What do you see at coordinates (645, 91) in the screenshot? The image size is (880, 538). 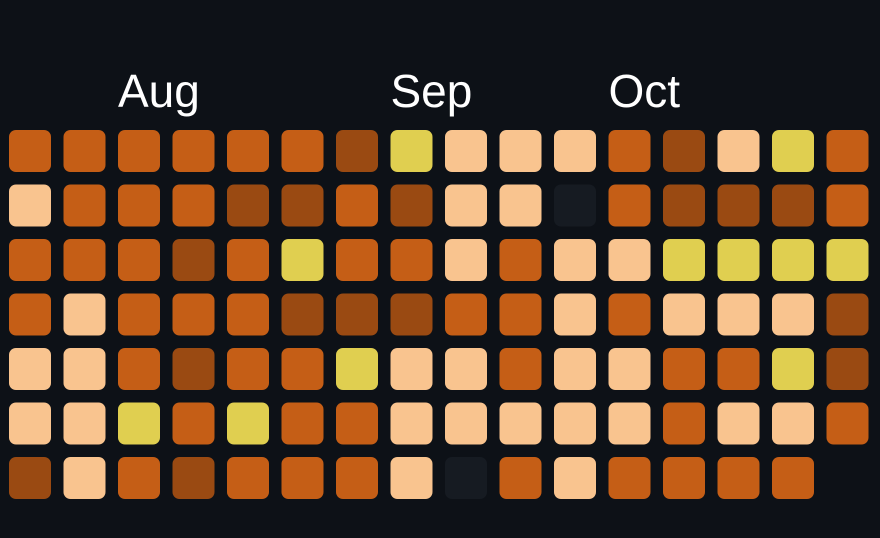 I see `month-label-oct: Oct` at bounding box center [645, 91].